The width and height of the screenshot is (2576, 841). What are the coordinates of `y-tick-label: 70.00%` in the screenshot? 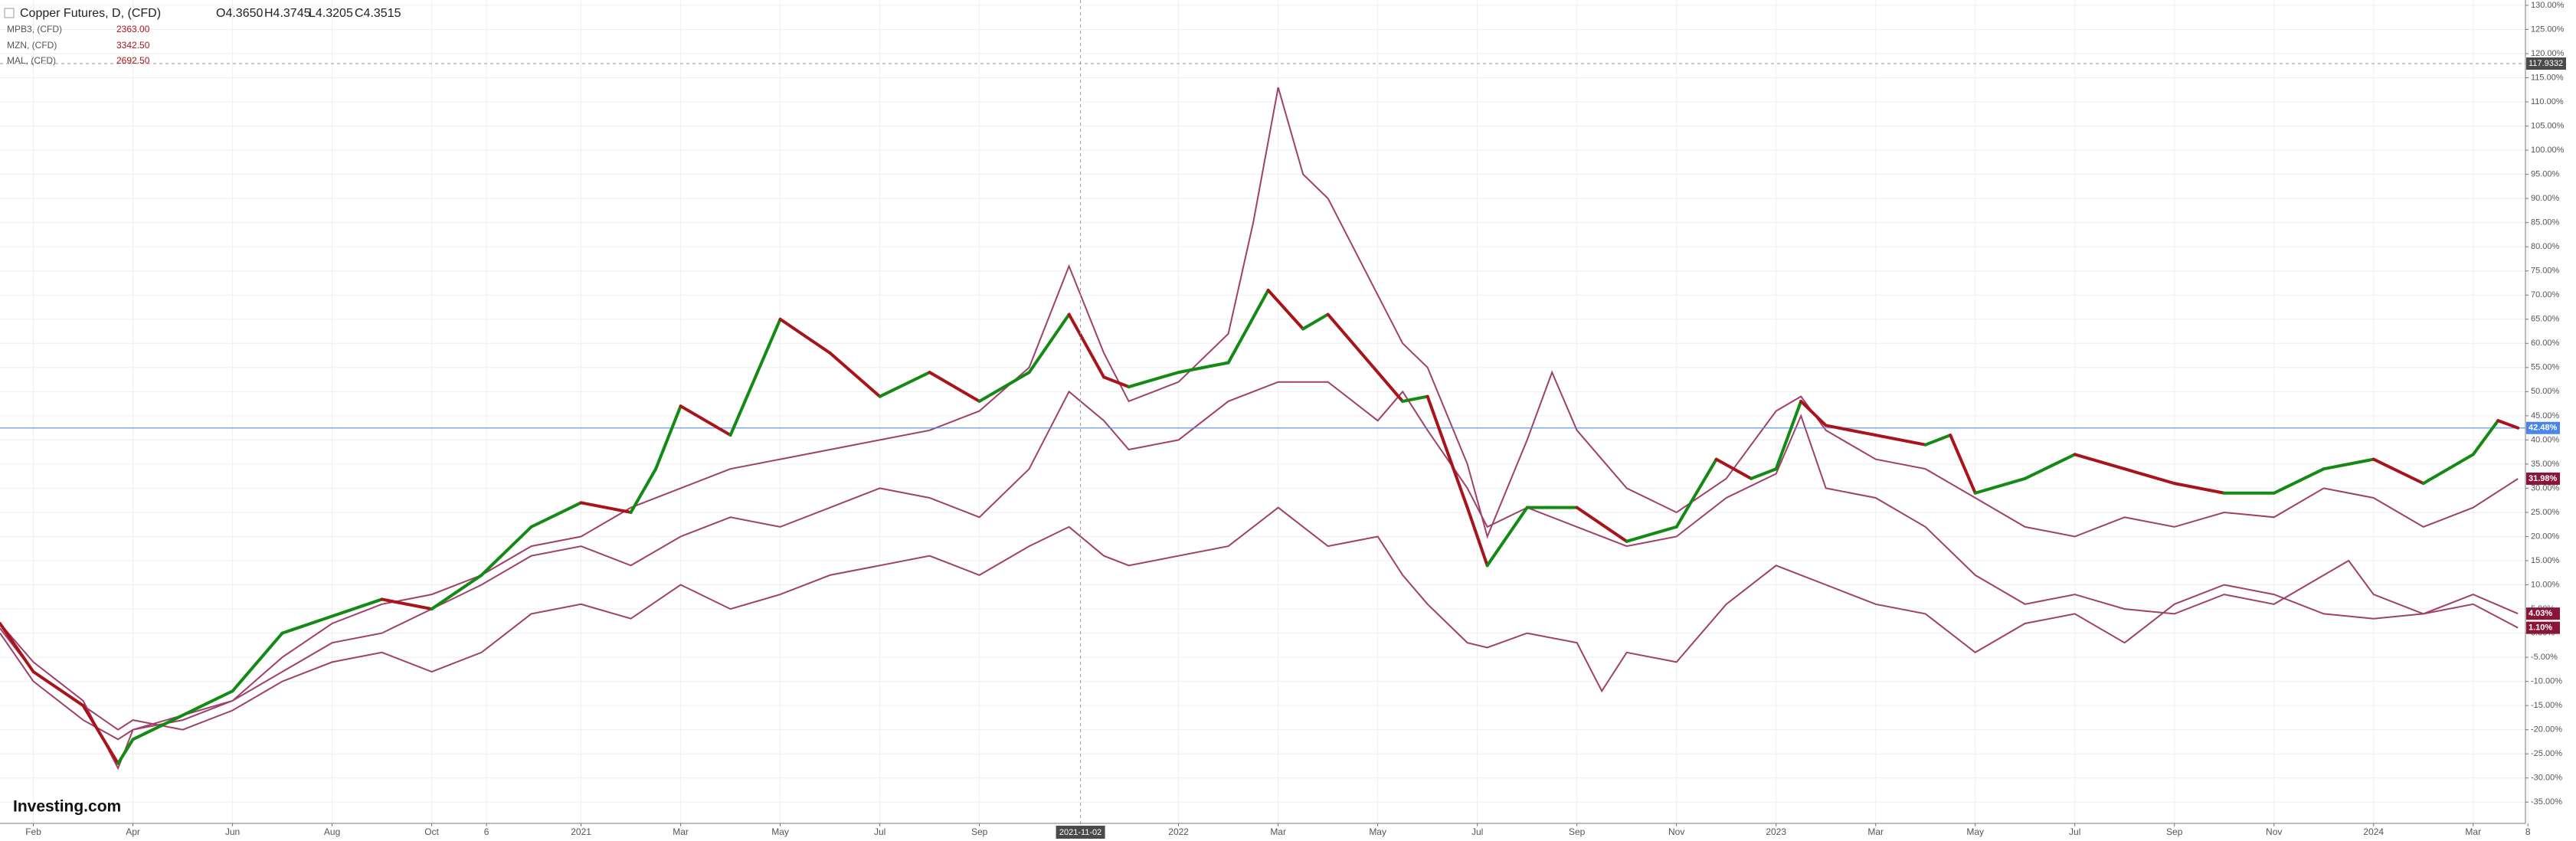 It's located at (2545, 294).